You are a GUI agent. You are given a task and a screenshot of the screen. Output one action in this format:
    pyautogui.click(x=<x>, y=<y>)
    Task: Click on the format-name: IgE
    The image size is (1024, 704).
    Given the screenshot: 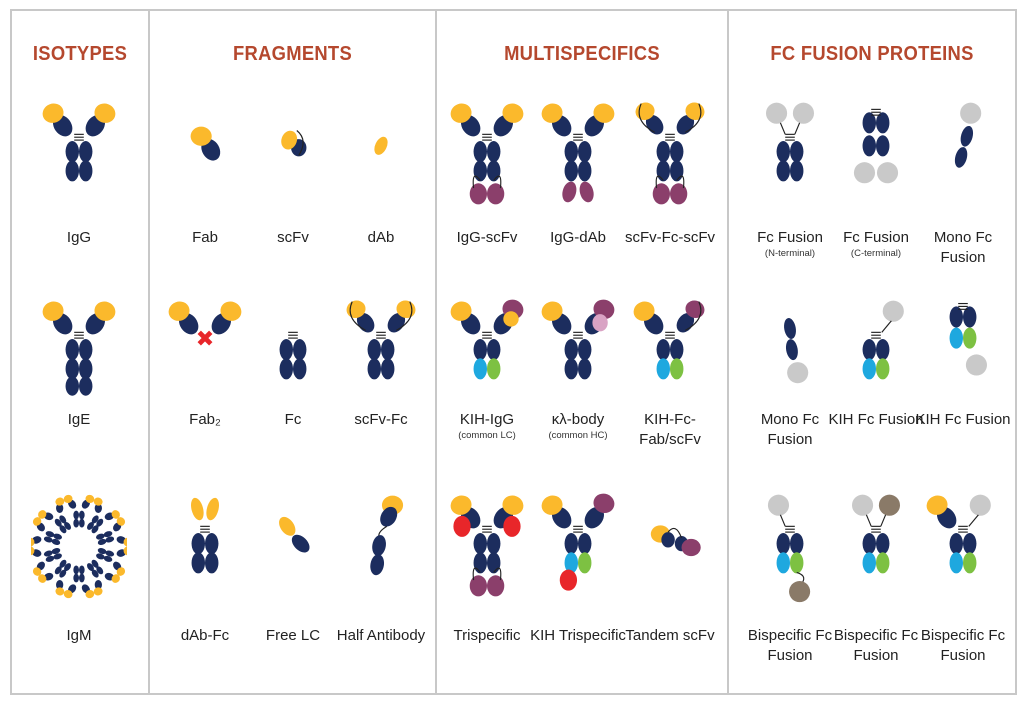 What is the action you would take?
    pyautogui.click(x=79, y=419)
    